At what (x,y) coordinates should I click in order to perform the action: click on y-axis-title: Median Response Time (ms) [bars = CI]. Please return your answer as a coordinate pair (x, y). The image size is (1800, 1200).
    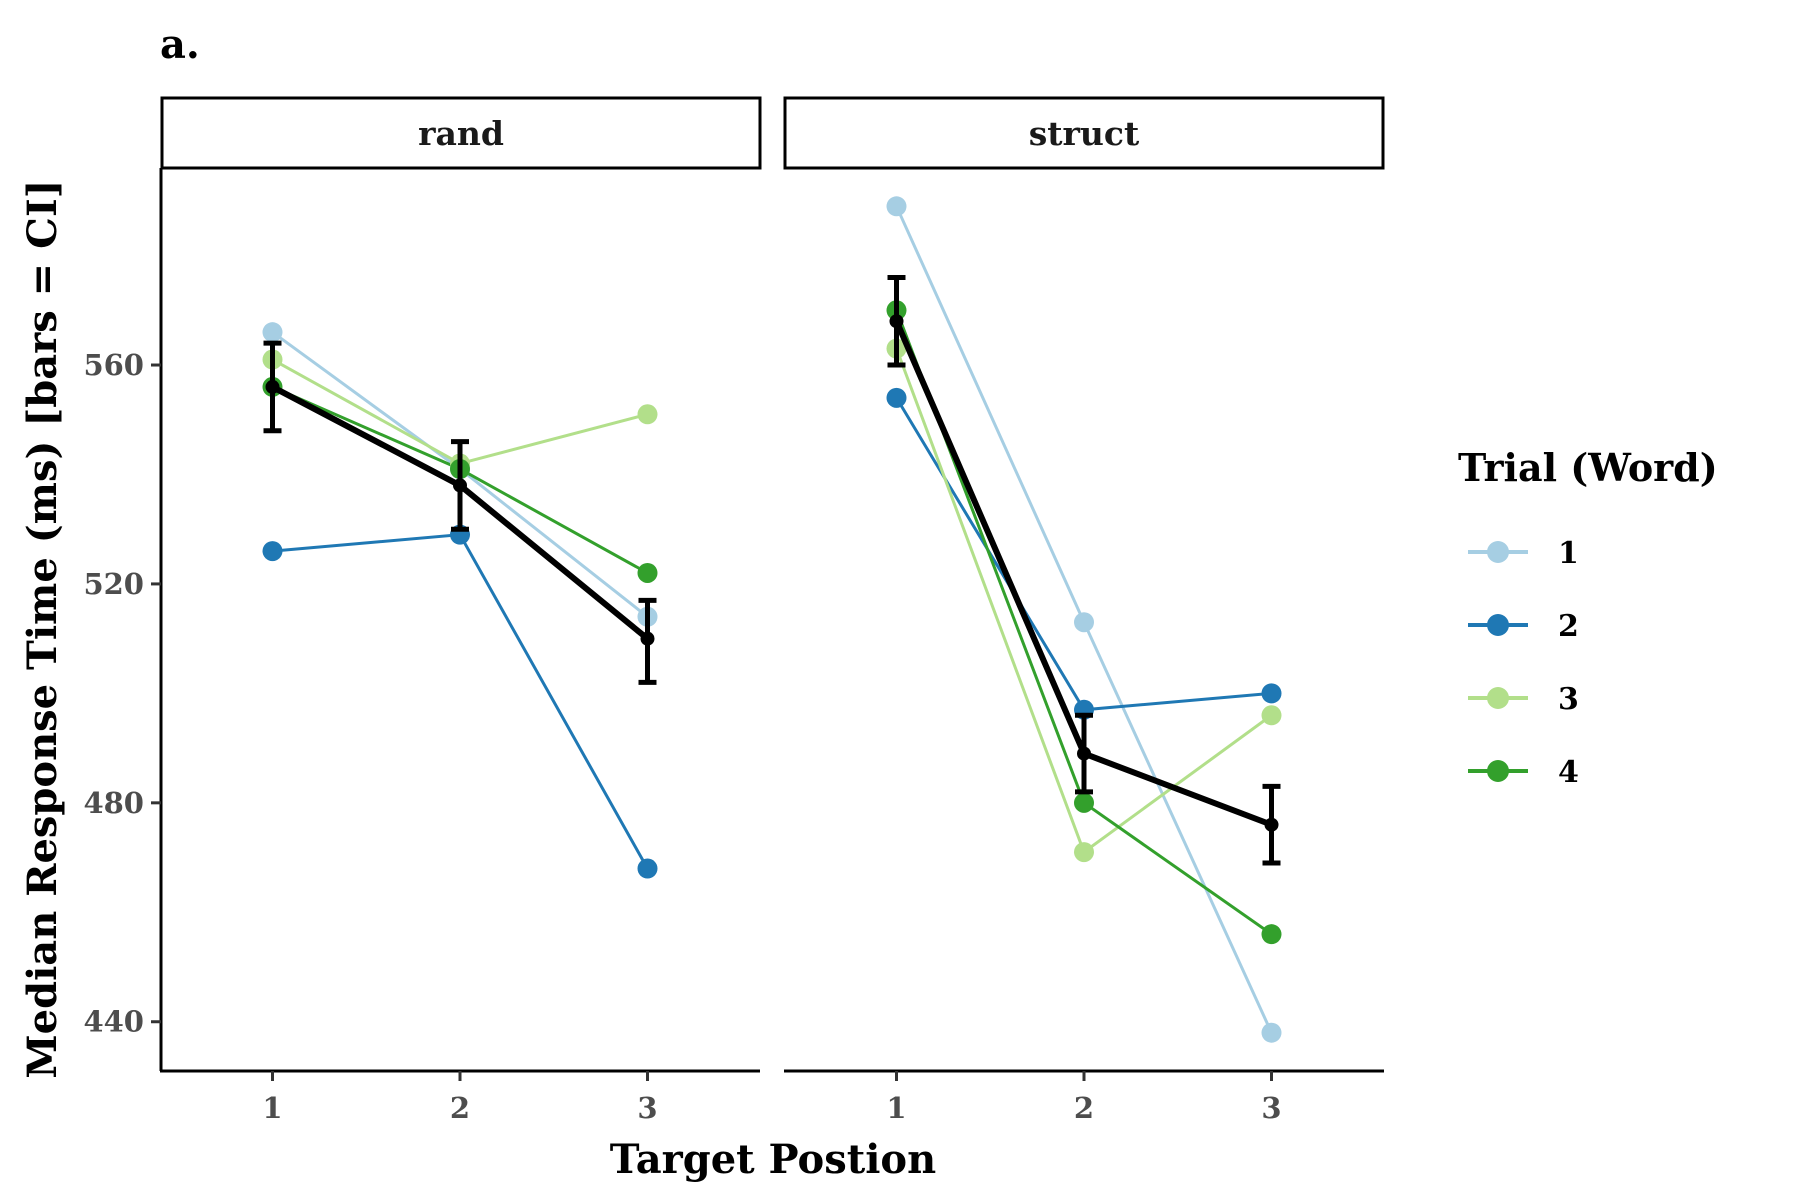
    Looking at the image, I should click on (42, 628).